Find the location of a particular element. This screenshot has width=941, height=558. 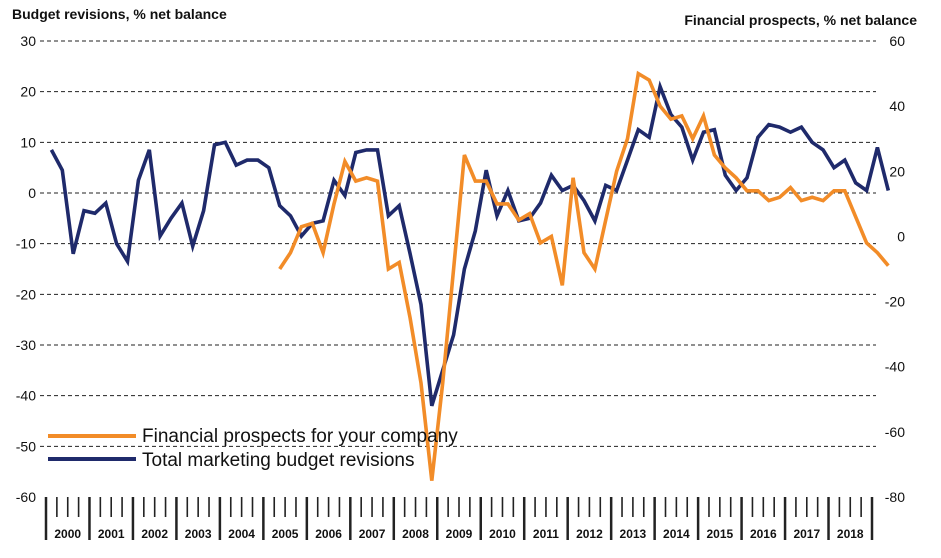

legend-label-budget-revisions: Total marketing budget revisions is located at coordinates (278, 460).